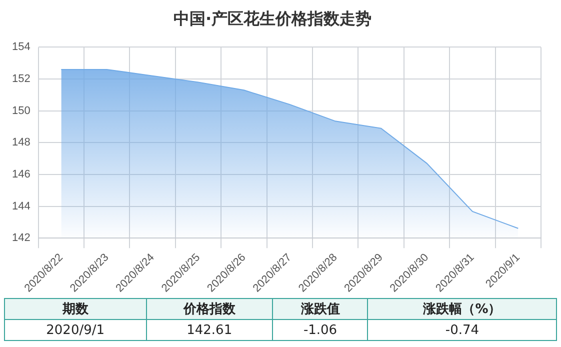 The width and height of the screenshot is (561, 347). Describe the element at coordinates (75, 309) in the screenshot. I see `text: 期数` at that location.